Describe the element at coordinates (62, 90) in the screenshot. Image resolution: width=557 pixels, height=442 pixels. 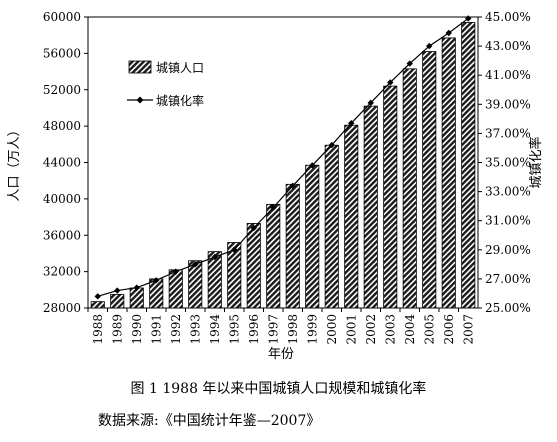
I see `y-left-tick-label: 52000` at that location.